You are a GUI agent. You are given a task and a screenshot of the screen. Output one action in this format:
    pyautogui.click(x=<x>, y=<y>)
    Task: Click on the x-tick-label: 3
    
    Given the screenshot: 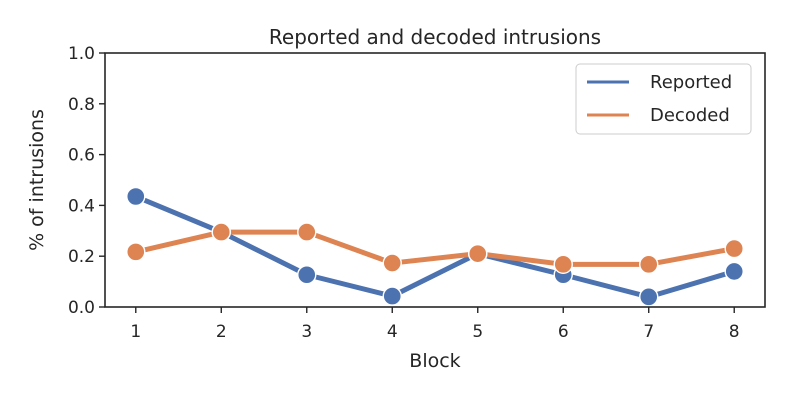 What is the action you would take?
    pyautogui.click(x=306, y=332)
    